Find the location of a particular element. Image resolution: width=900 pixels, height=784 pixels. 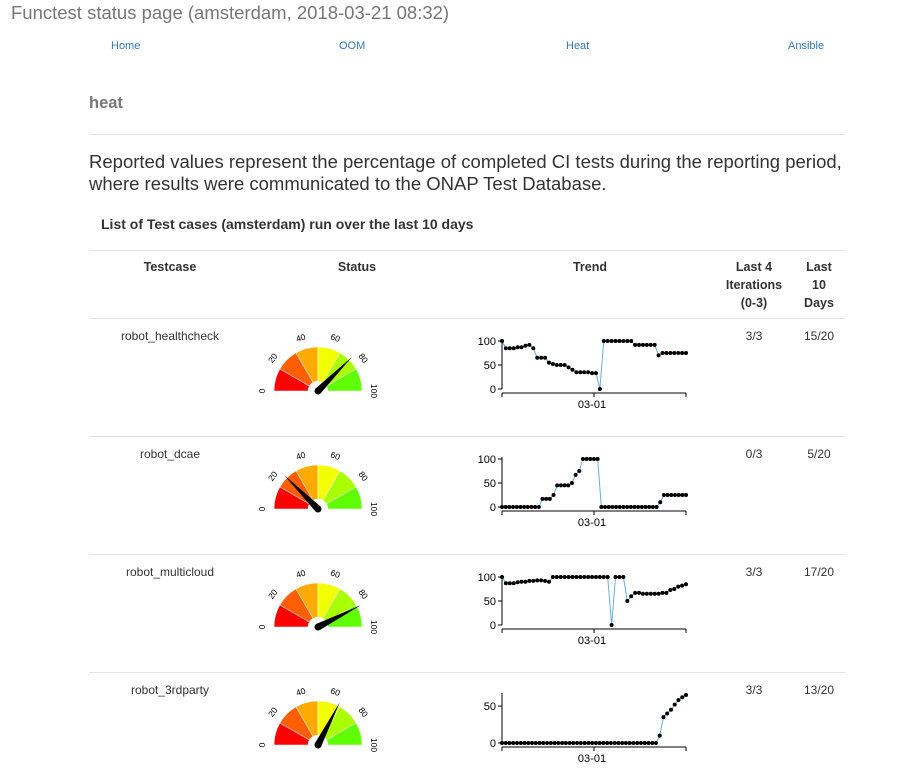

last4-value: 3/3 is located at coordinates (754, 690).